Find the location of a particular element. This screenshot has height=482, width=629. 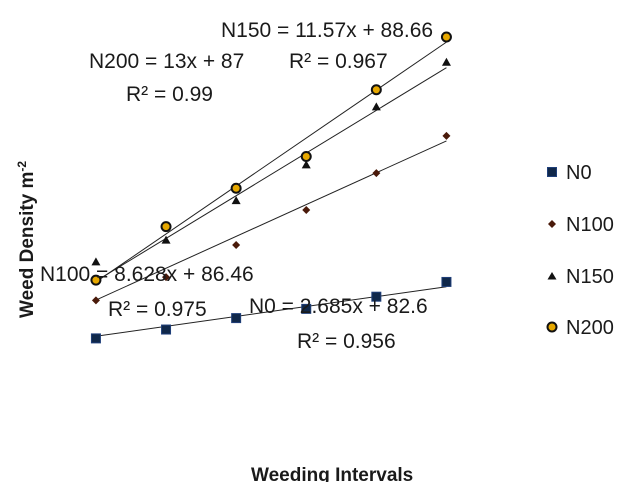

r2-n200: R² = 0.99 is located at coordinates (169, 94).